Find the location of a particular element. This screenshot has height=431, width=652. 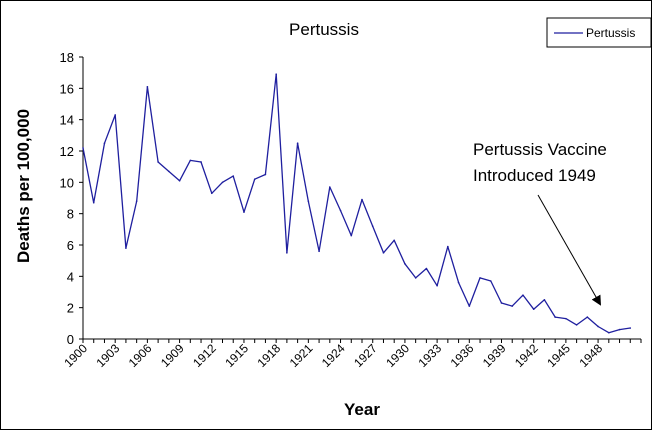

x-tick-label: 1918 is located at coordinates (268, 355).